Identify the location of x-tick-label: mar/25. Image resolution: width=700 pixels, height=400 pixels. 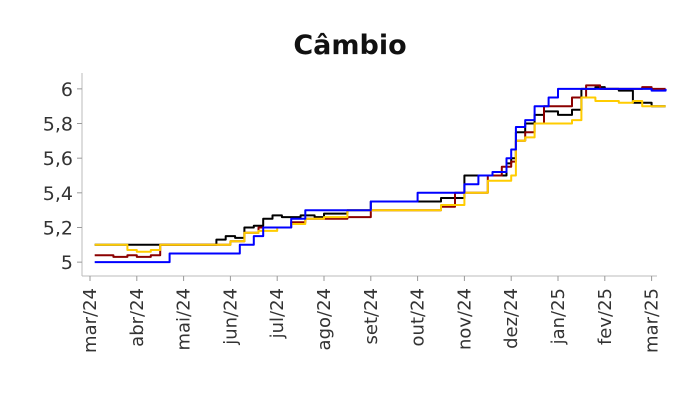
(652, 320).